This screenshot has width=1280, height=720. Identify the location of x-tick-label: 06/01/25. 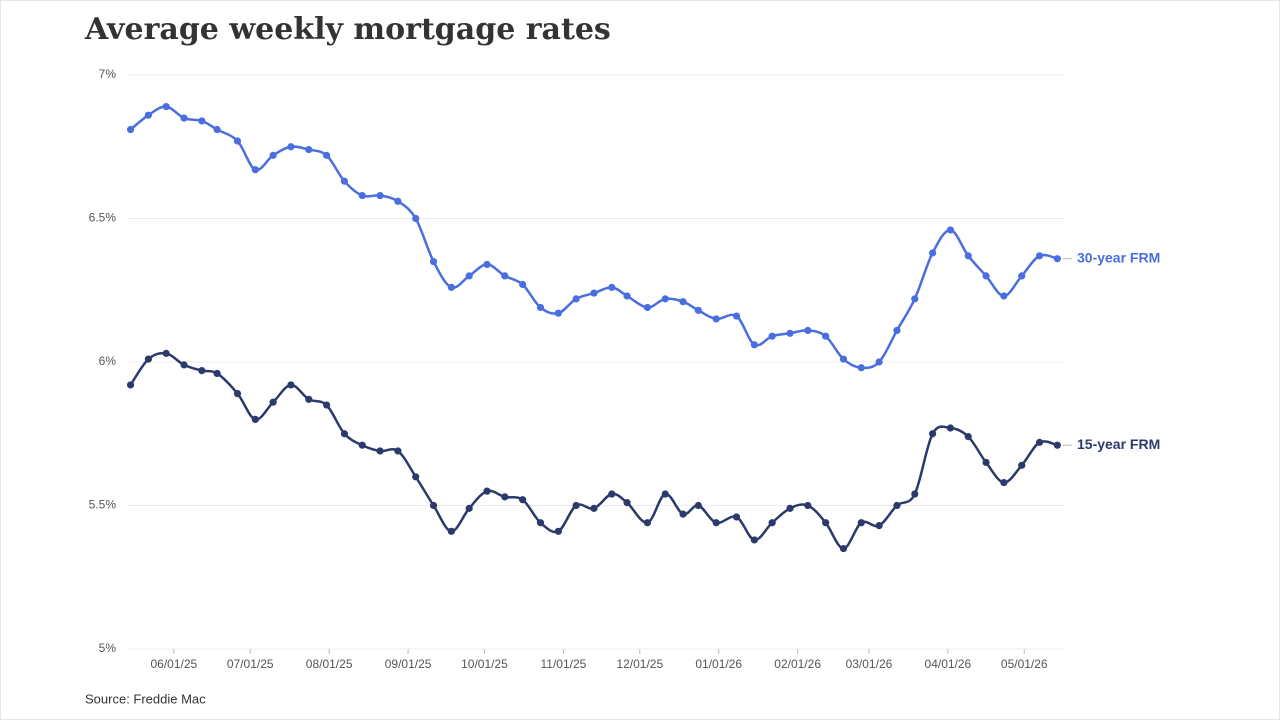
(173, 664).